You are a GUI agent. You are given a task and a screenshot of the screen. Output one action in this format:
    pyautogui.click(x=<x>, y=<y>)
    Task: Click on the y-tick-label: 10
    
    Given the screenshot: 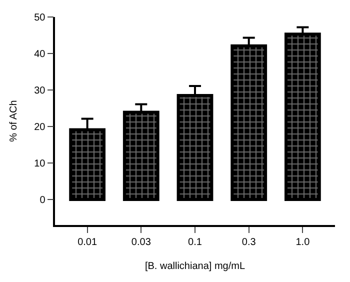 What is the action you would take?
    pyautogui.click(x=40, y=164)
    